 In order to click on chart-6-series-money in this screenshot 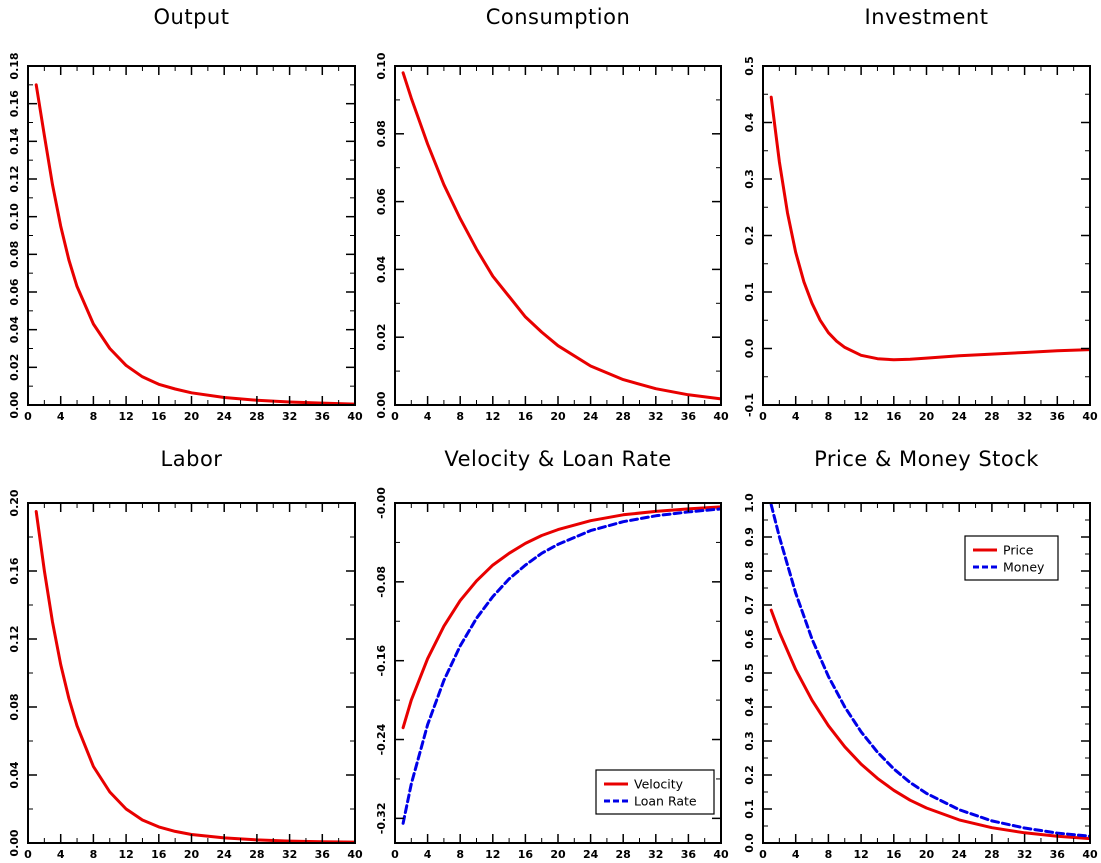, I will do `click(929, 670)`.